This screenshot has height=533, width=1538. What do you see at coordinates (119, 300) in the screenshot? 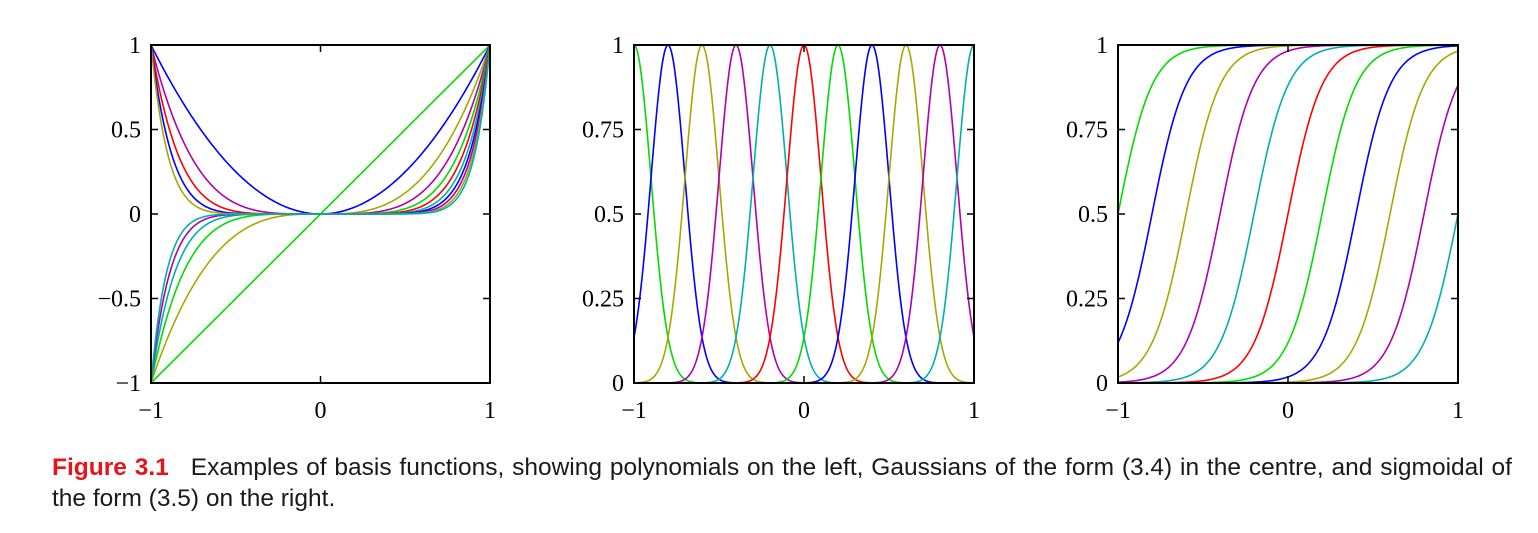
I see `y-tick-label: −0.5` at bounding box center [119, 300].